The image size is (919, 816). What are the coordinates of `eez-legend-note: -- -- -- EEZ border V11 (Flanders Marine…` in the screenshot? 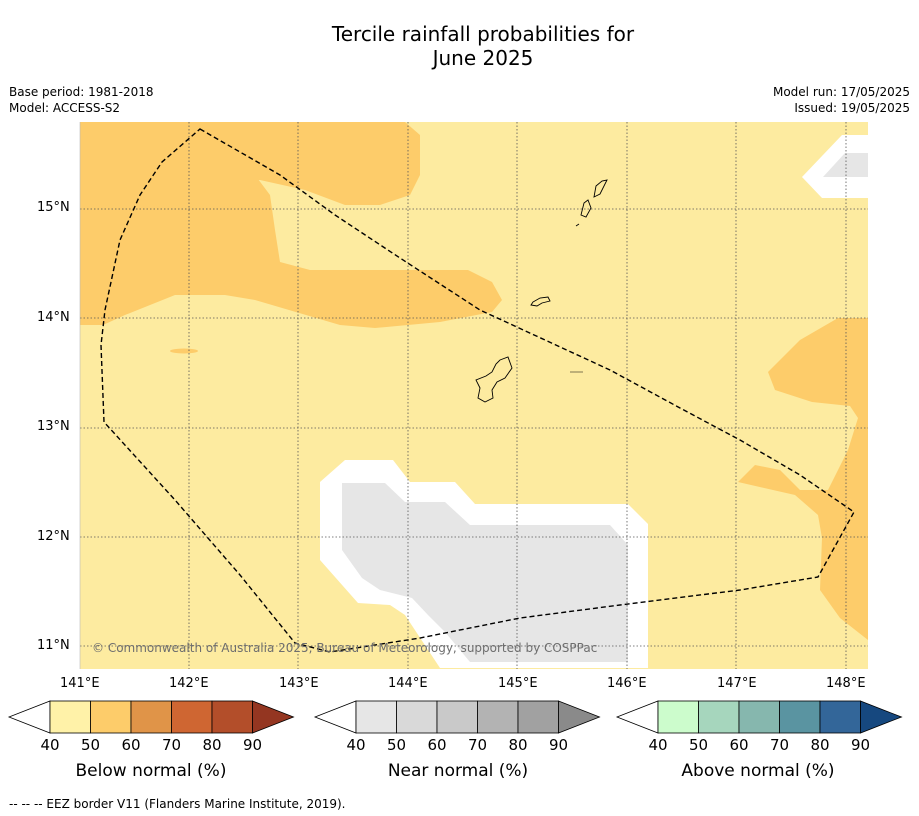 It's located at (177, 804).